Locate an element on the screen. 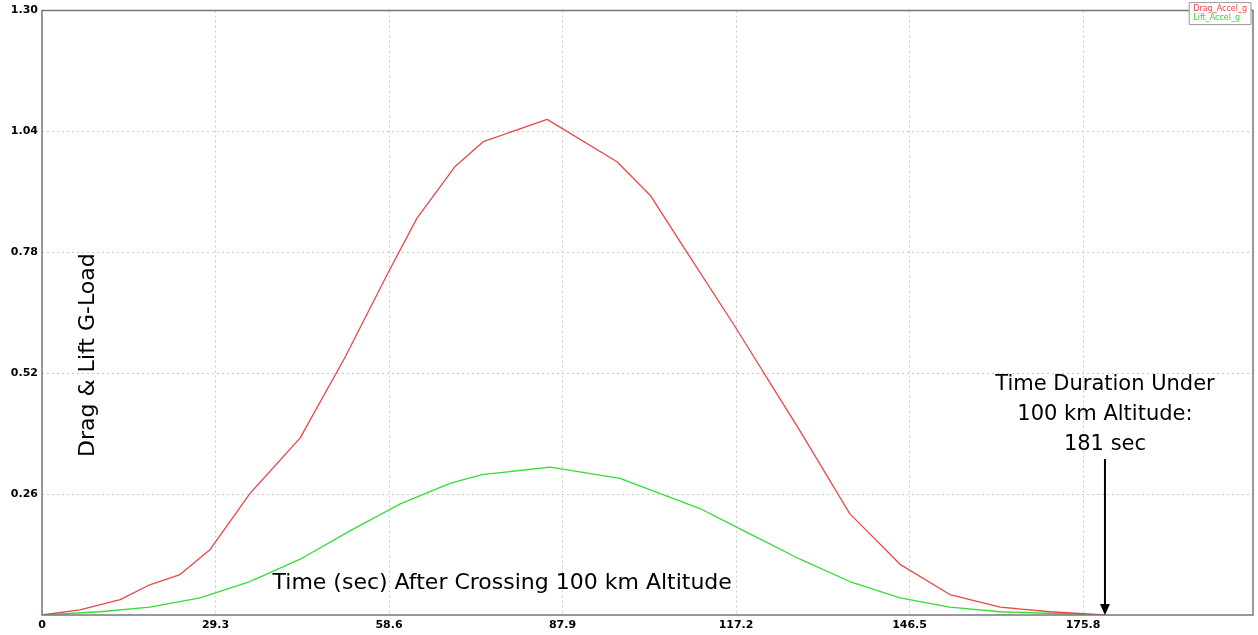 This screenshot has height=635, width=1258. x-tick-label: 58.6 is located at coordinates (389, 625).